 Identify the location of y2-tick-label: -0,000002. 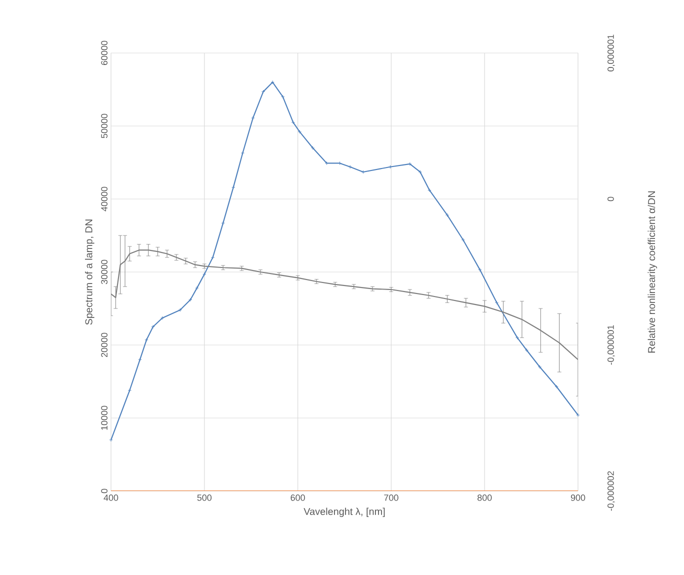
(611, 491).